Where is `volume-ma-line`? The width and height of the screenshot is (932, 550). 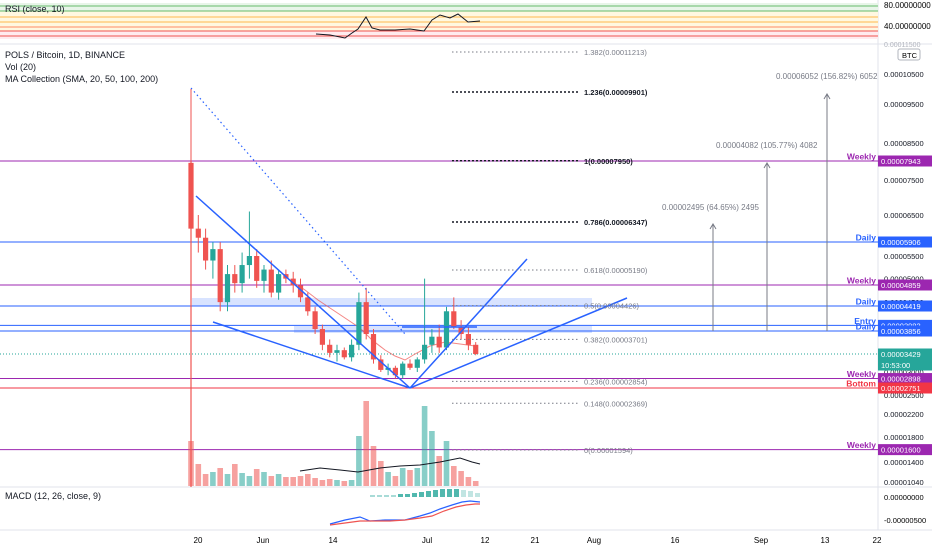 volume-ma-line is located at coordinates (390, 465).